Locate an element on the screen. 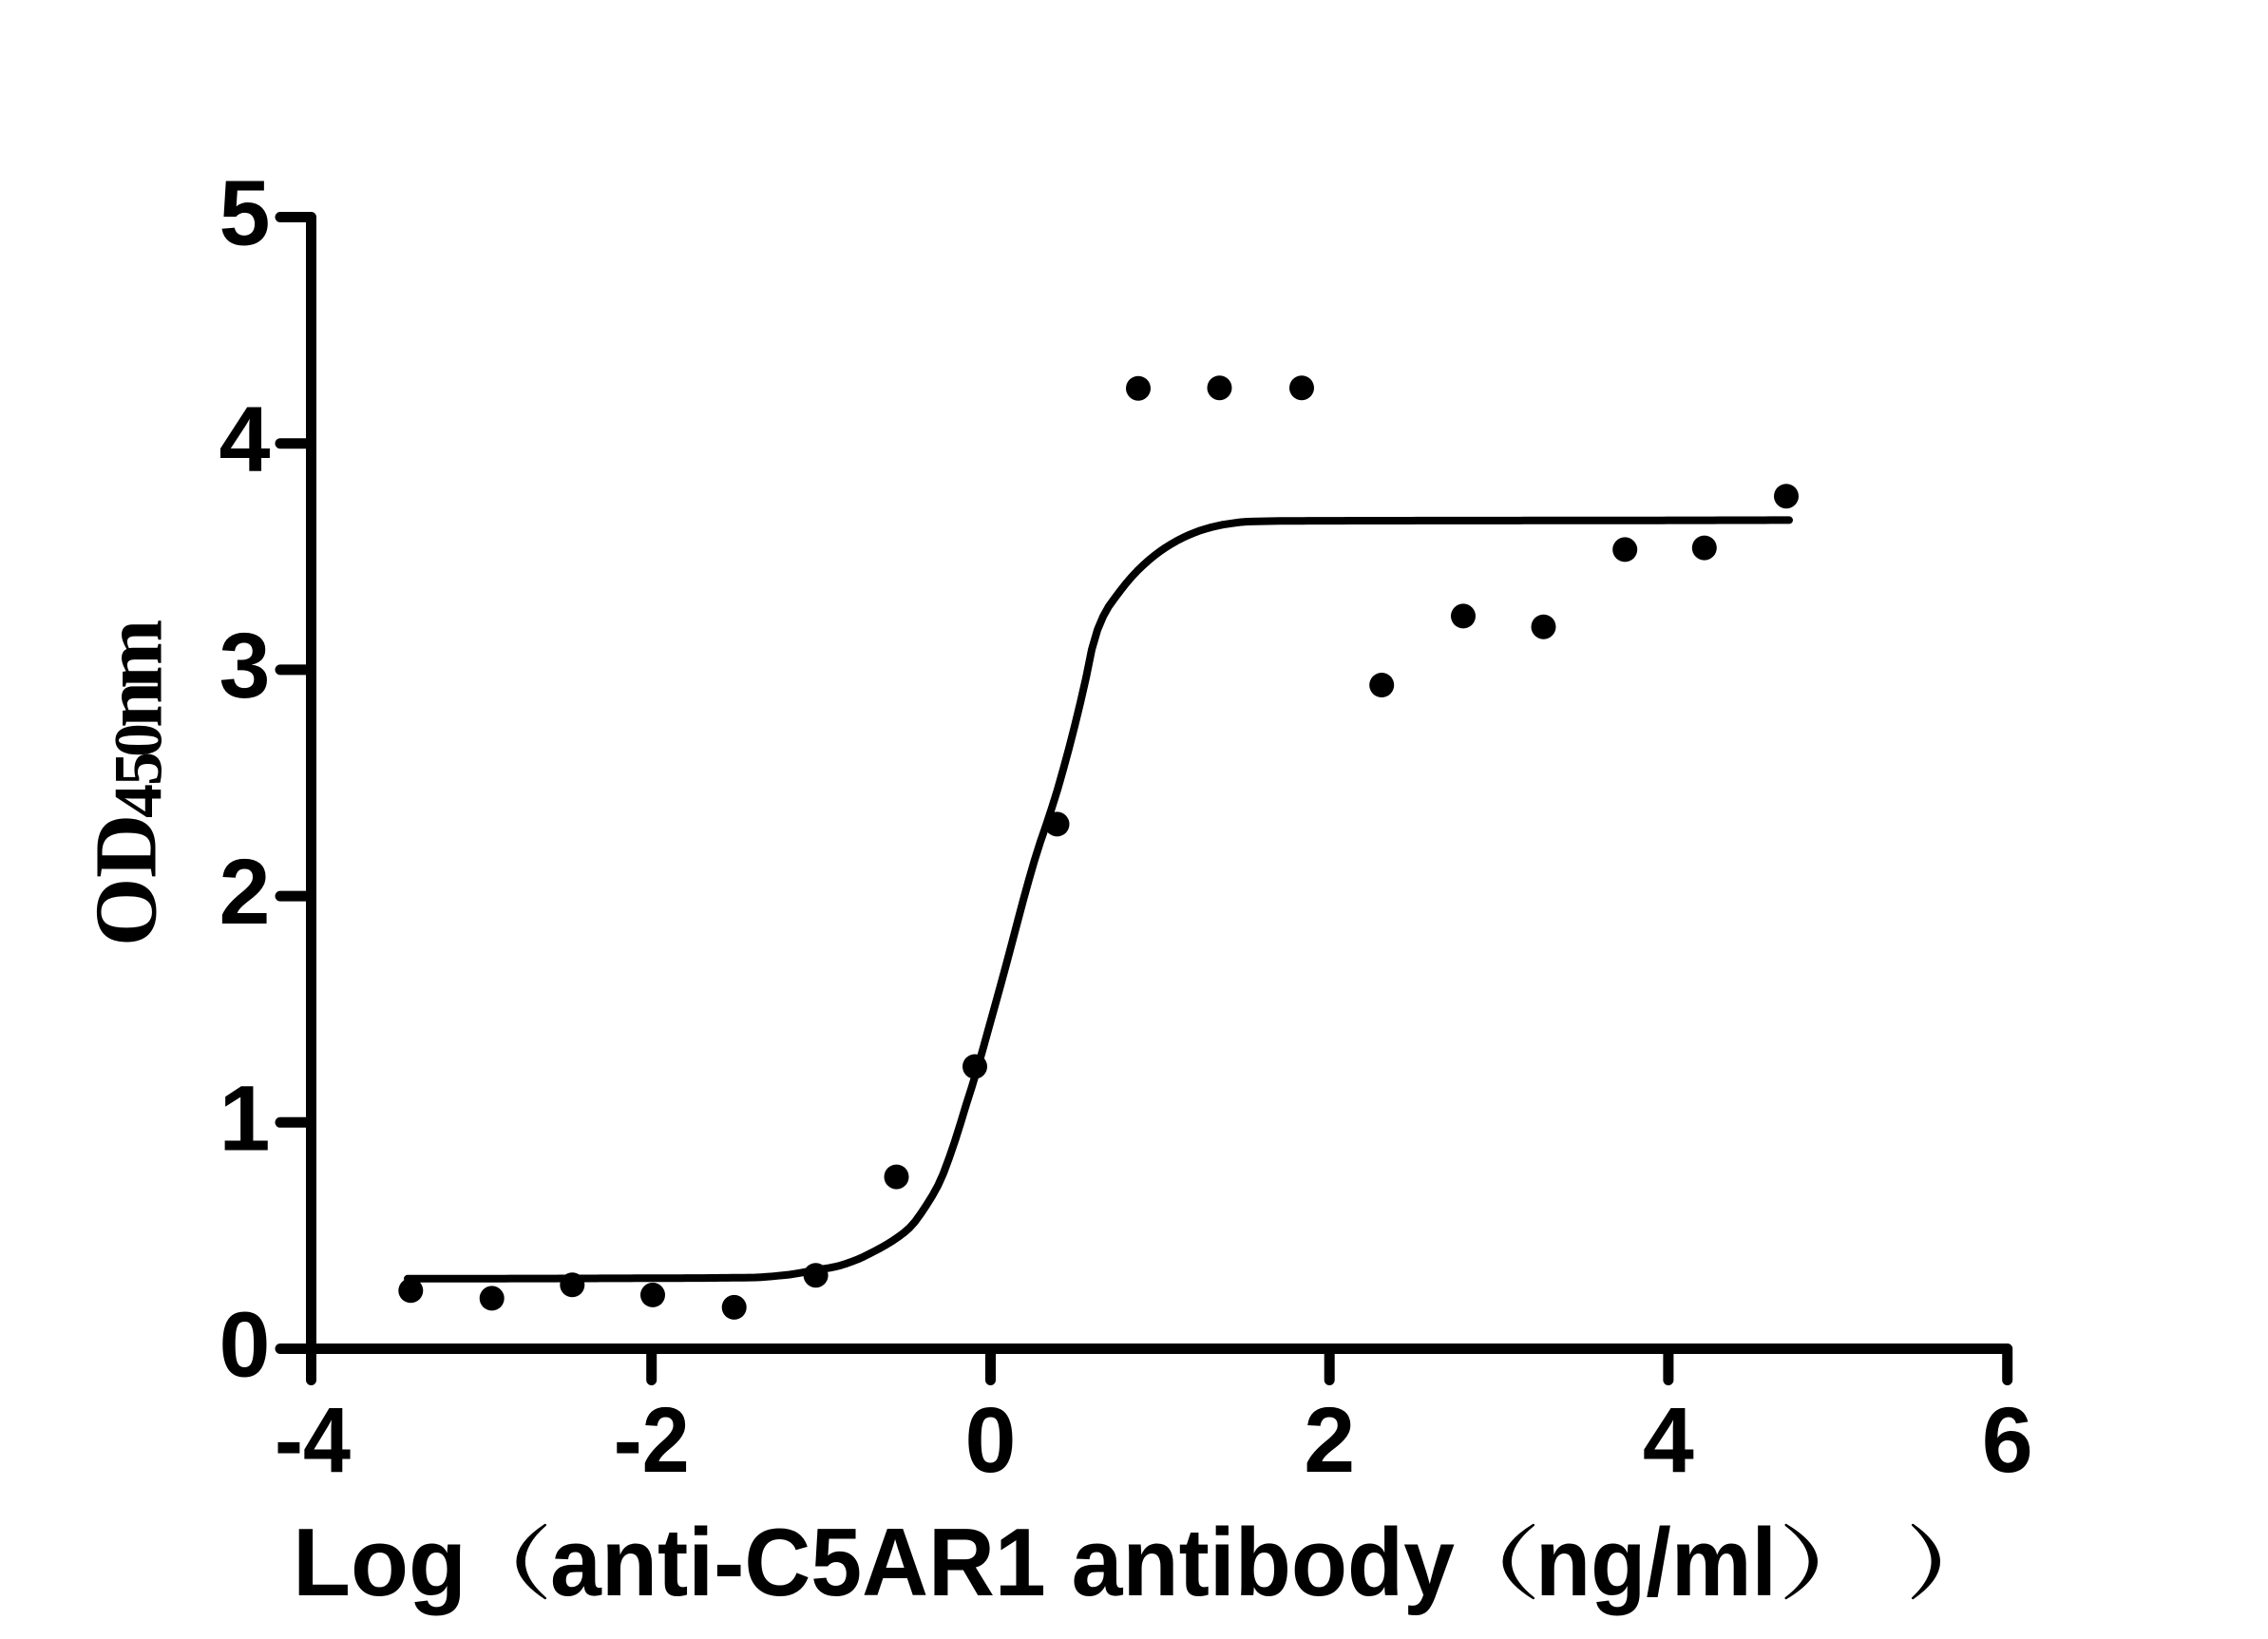 This screenshot has height=1639, width=2268. svg-text: 6 is located at coordinates (2008, 1440).